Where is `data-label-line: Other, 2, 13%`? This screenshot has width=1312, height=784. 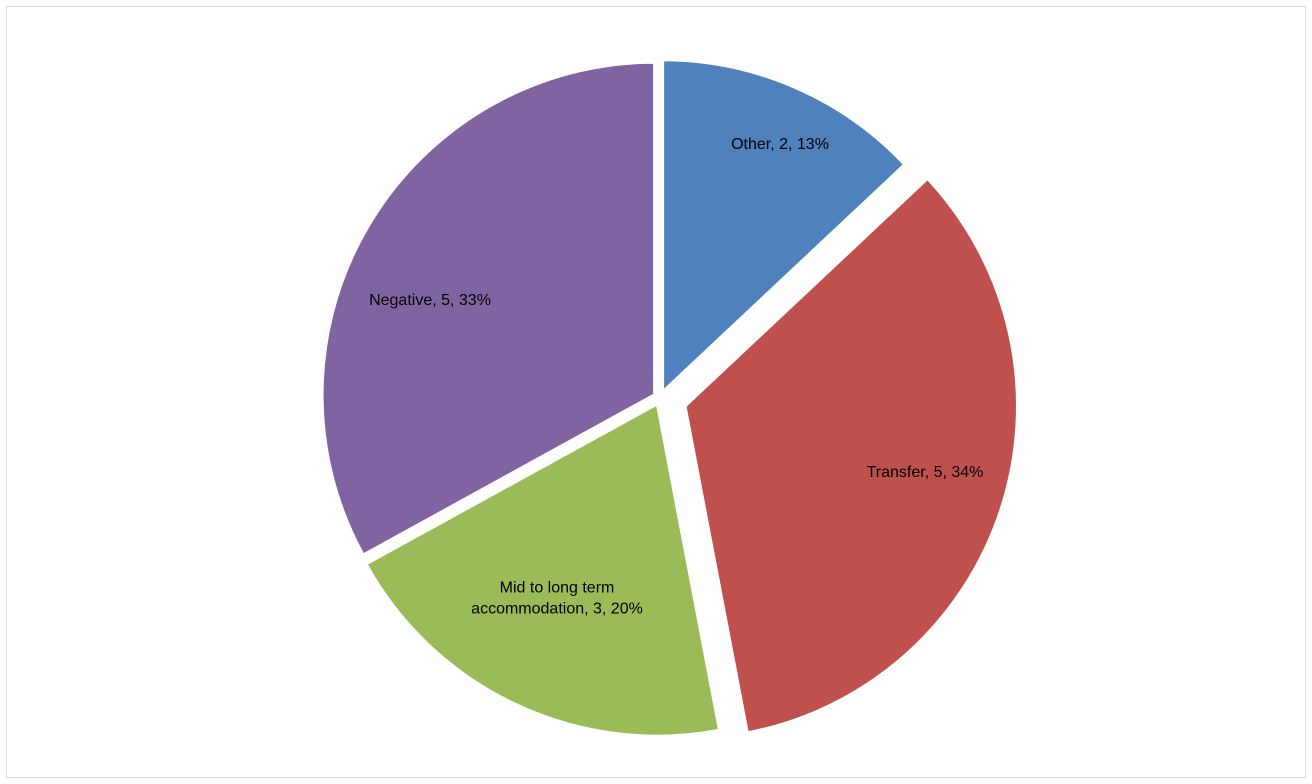 data-label-line: Other, 2, 13% is located at coordinates (780, 144).